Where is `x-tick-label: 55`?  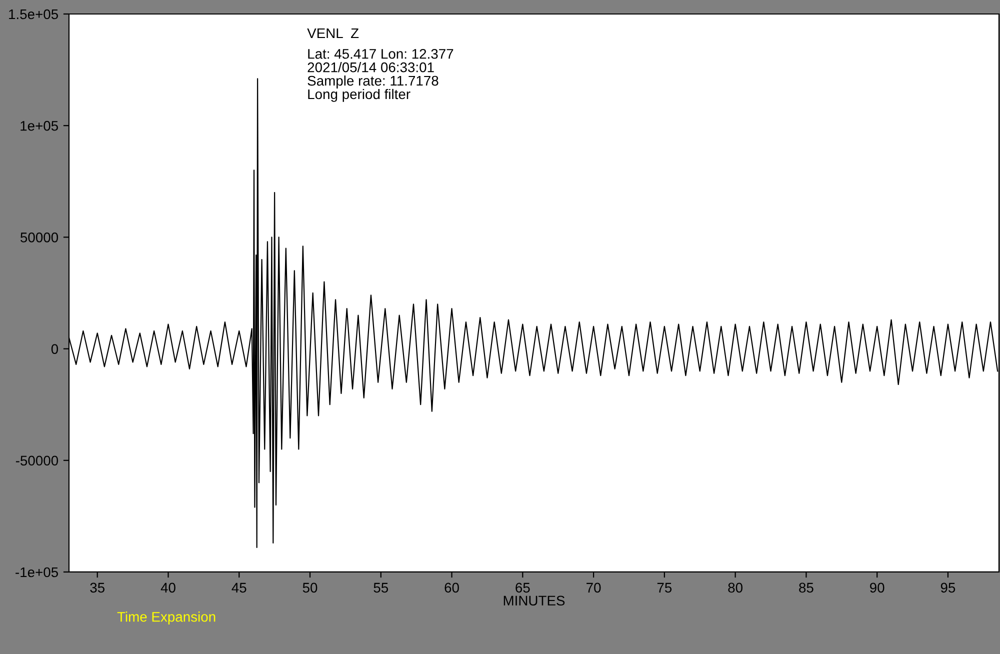
x-tick-label: 55 is located at coordinates (381, 587).